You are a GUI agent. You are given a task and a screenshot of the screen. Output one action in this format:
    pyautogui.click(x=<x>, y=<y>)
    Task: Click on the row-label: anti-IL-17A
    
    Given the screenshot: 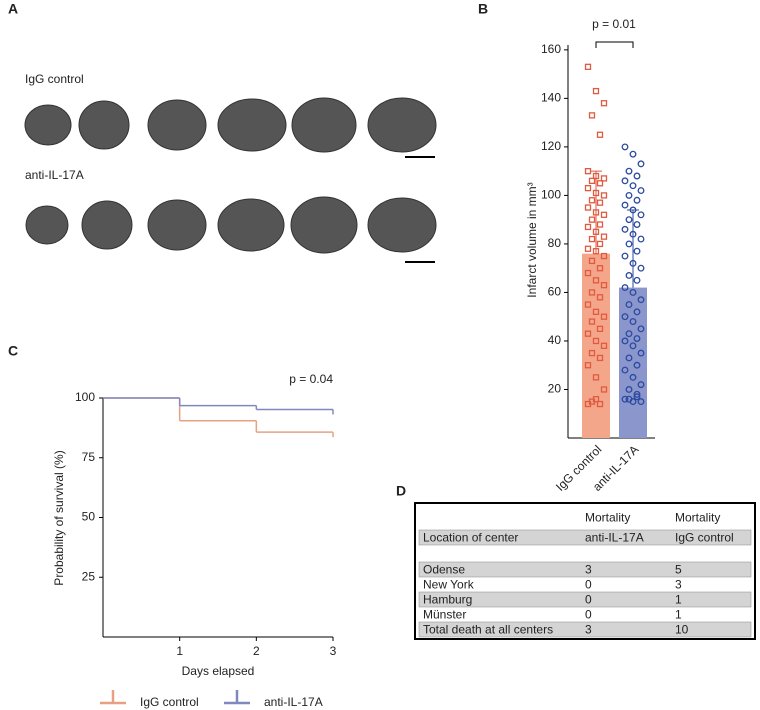 What is the action you would take?
    pyautogui.click(x=54, y=175)
    